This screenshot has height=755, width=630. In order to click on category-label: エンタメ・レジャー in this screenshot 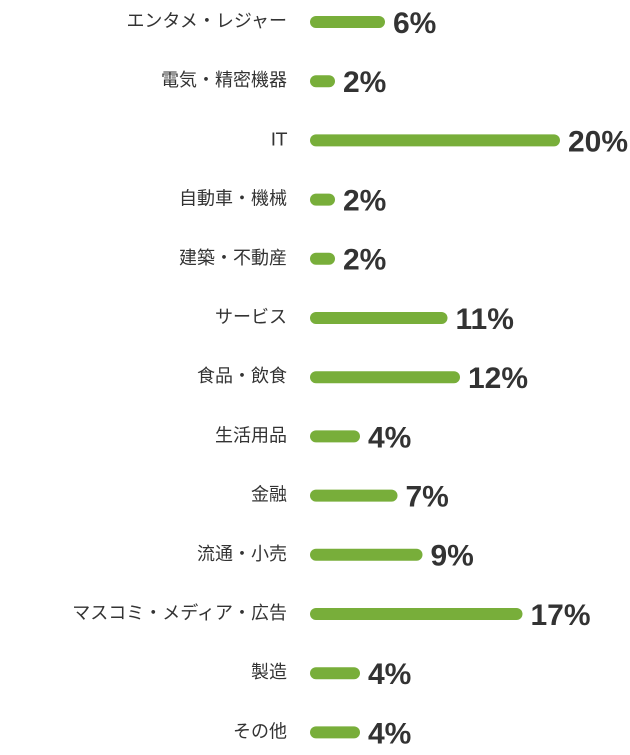, I will do `click(206, 21)`.